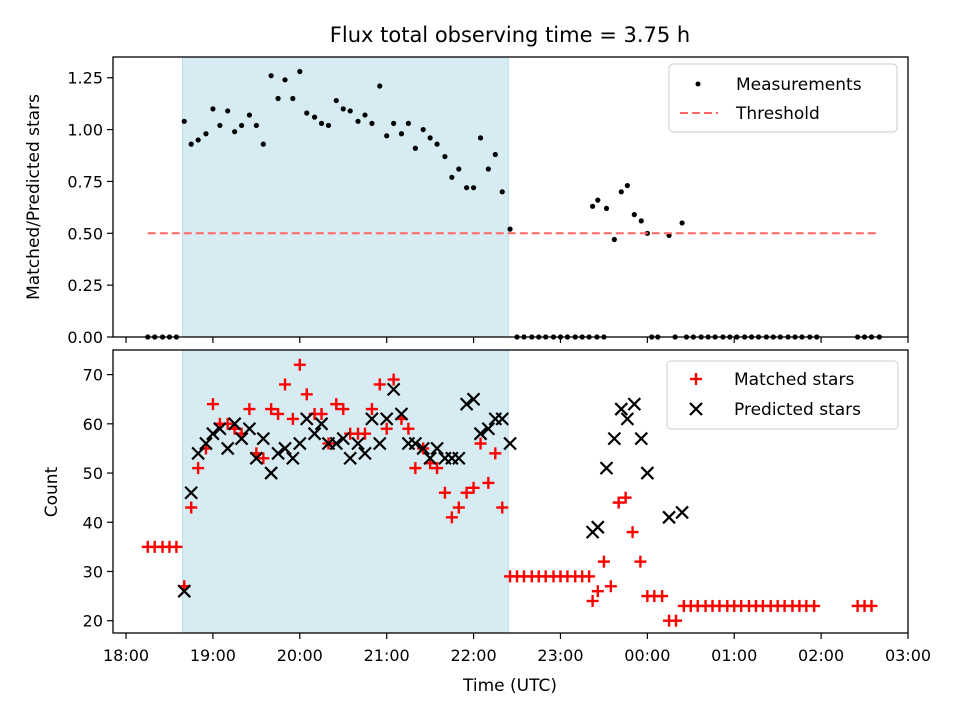  I want to click on x-tick-label: 21:00, so click(387, 655).